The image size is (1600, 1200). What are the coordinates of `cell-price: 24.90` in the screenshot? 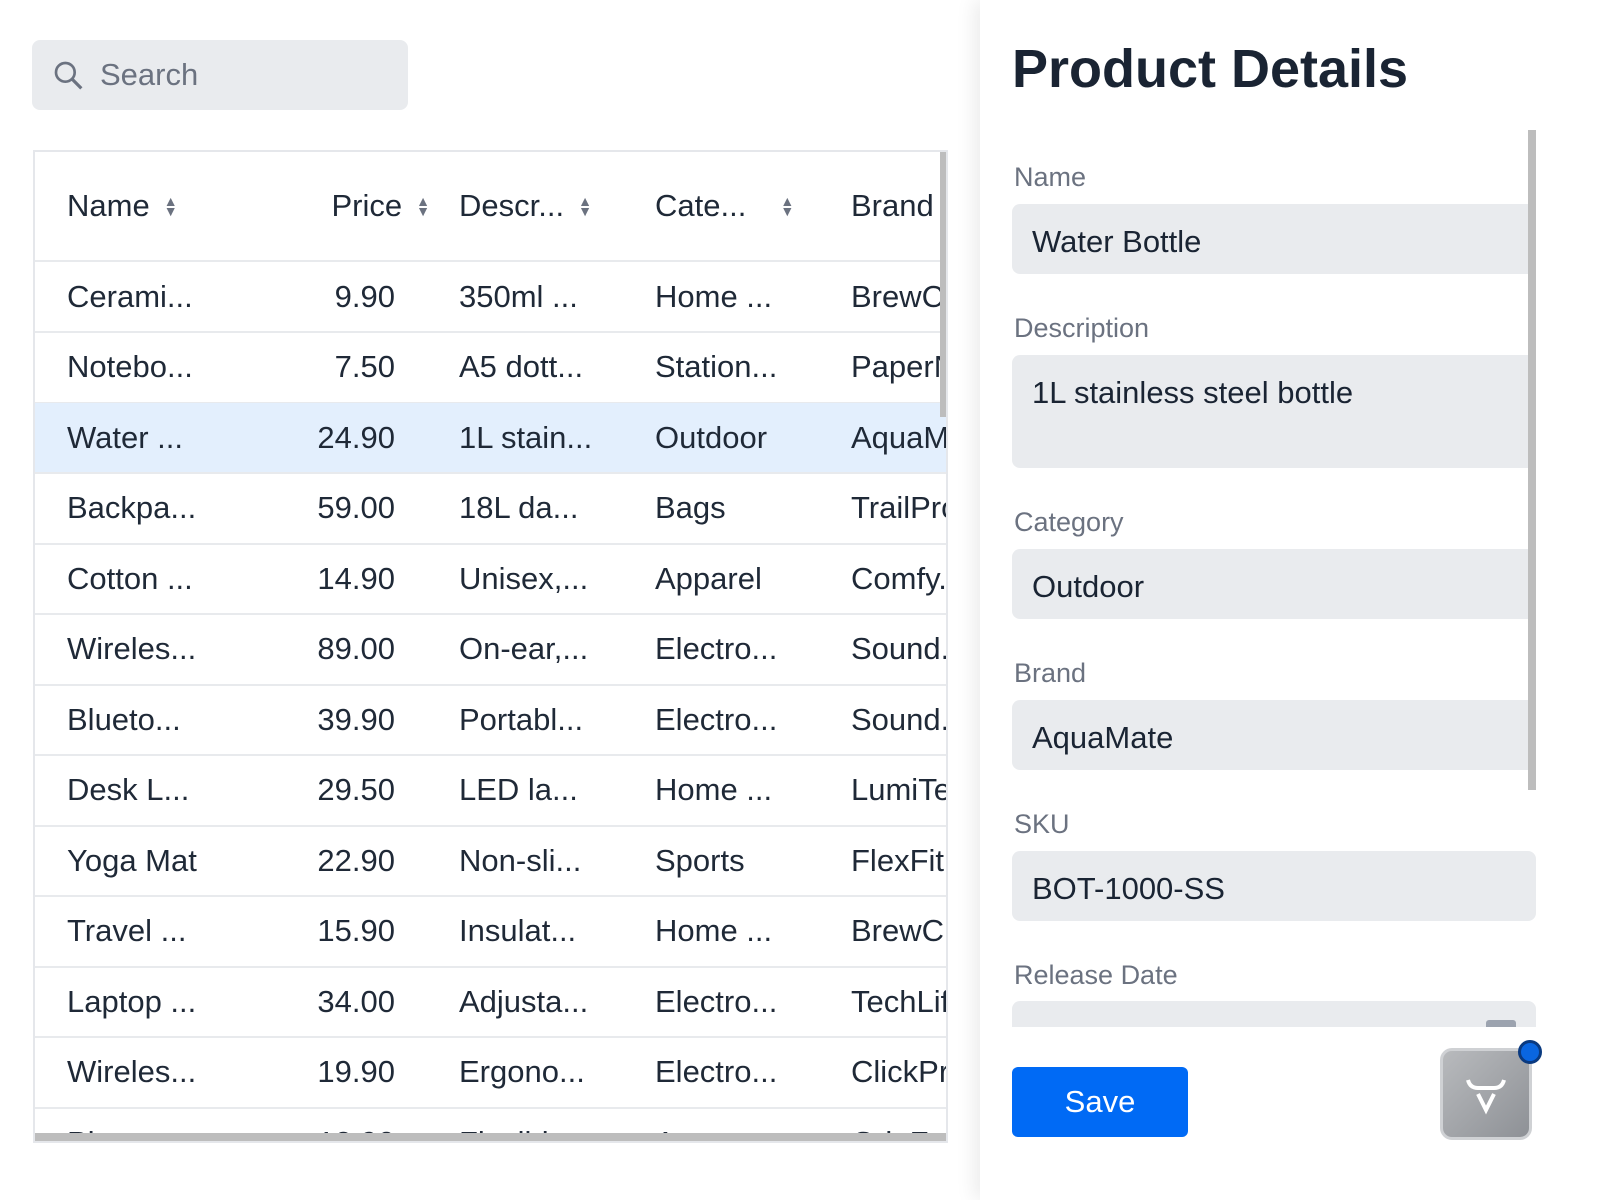 It's located at (356, 437).